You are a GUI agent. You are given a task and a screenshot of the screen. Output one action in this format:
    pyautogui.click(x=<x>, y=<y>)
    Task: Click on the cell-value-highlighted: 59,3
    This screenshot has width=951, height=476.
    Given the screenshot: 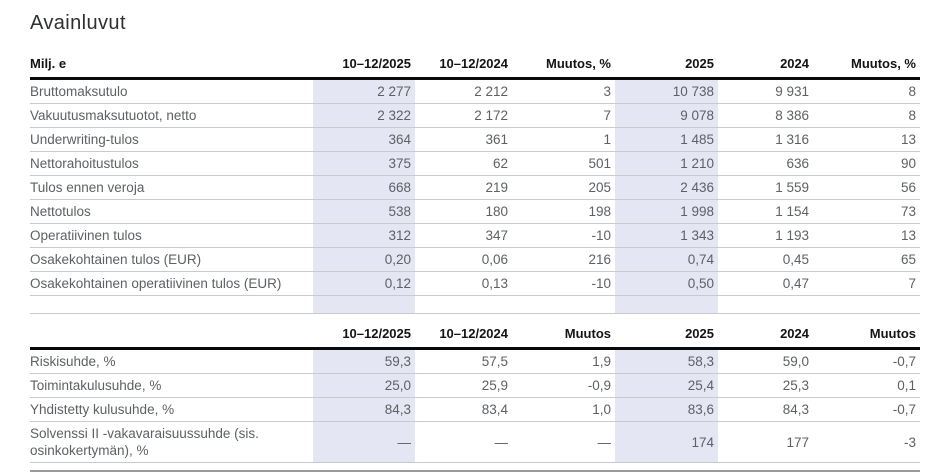 What is the action you would take?
    pyautogui.click(x=364, y=361)
    